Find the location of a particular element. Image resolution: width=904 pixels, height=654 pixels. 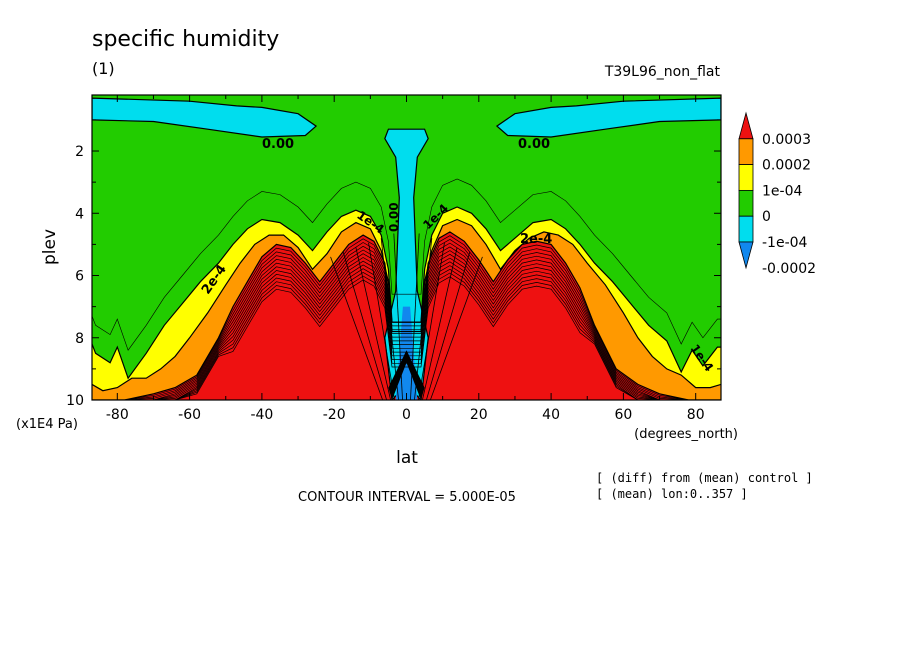

legend-label: 0.0003 is located at coordinates (786, 140).